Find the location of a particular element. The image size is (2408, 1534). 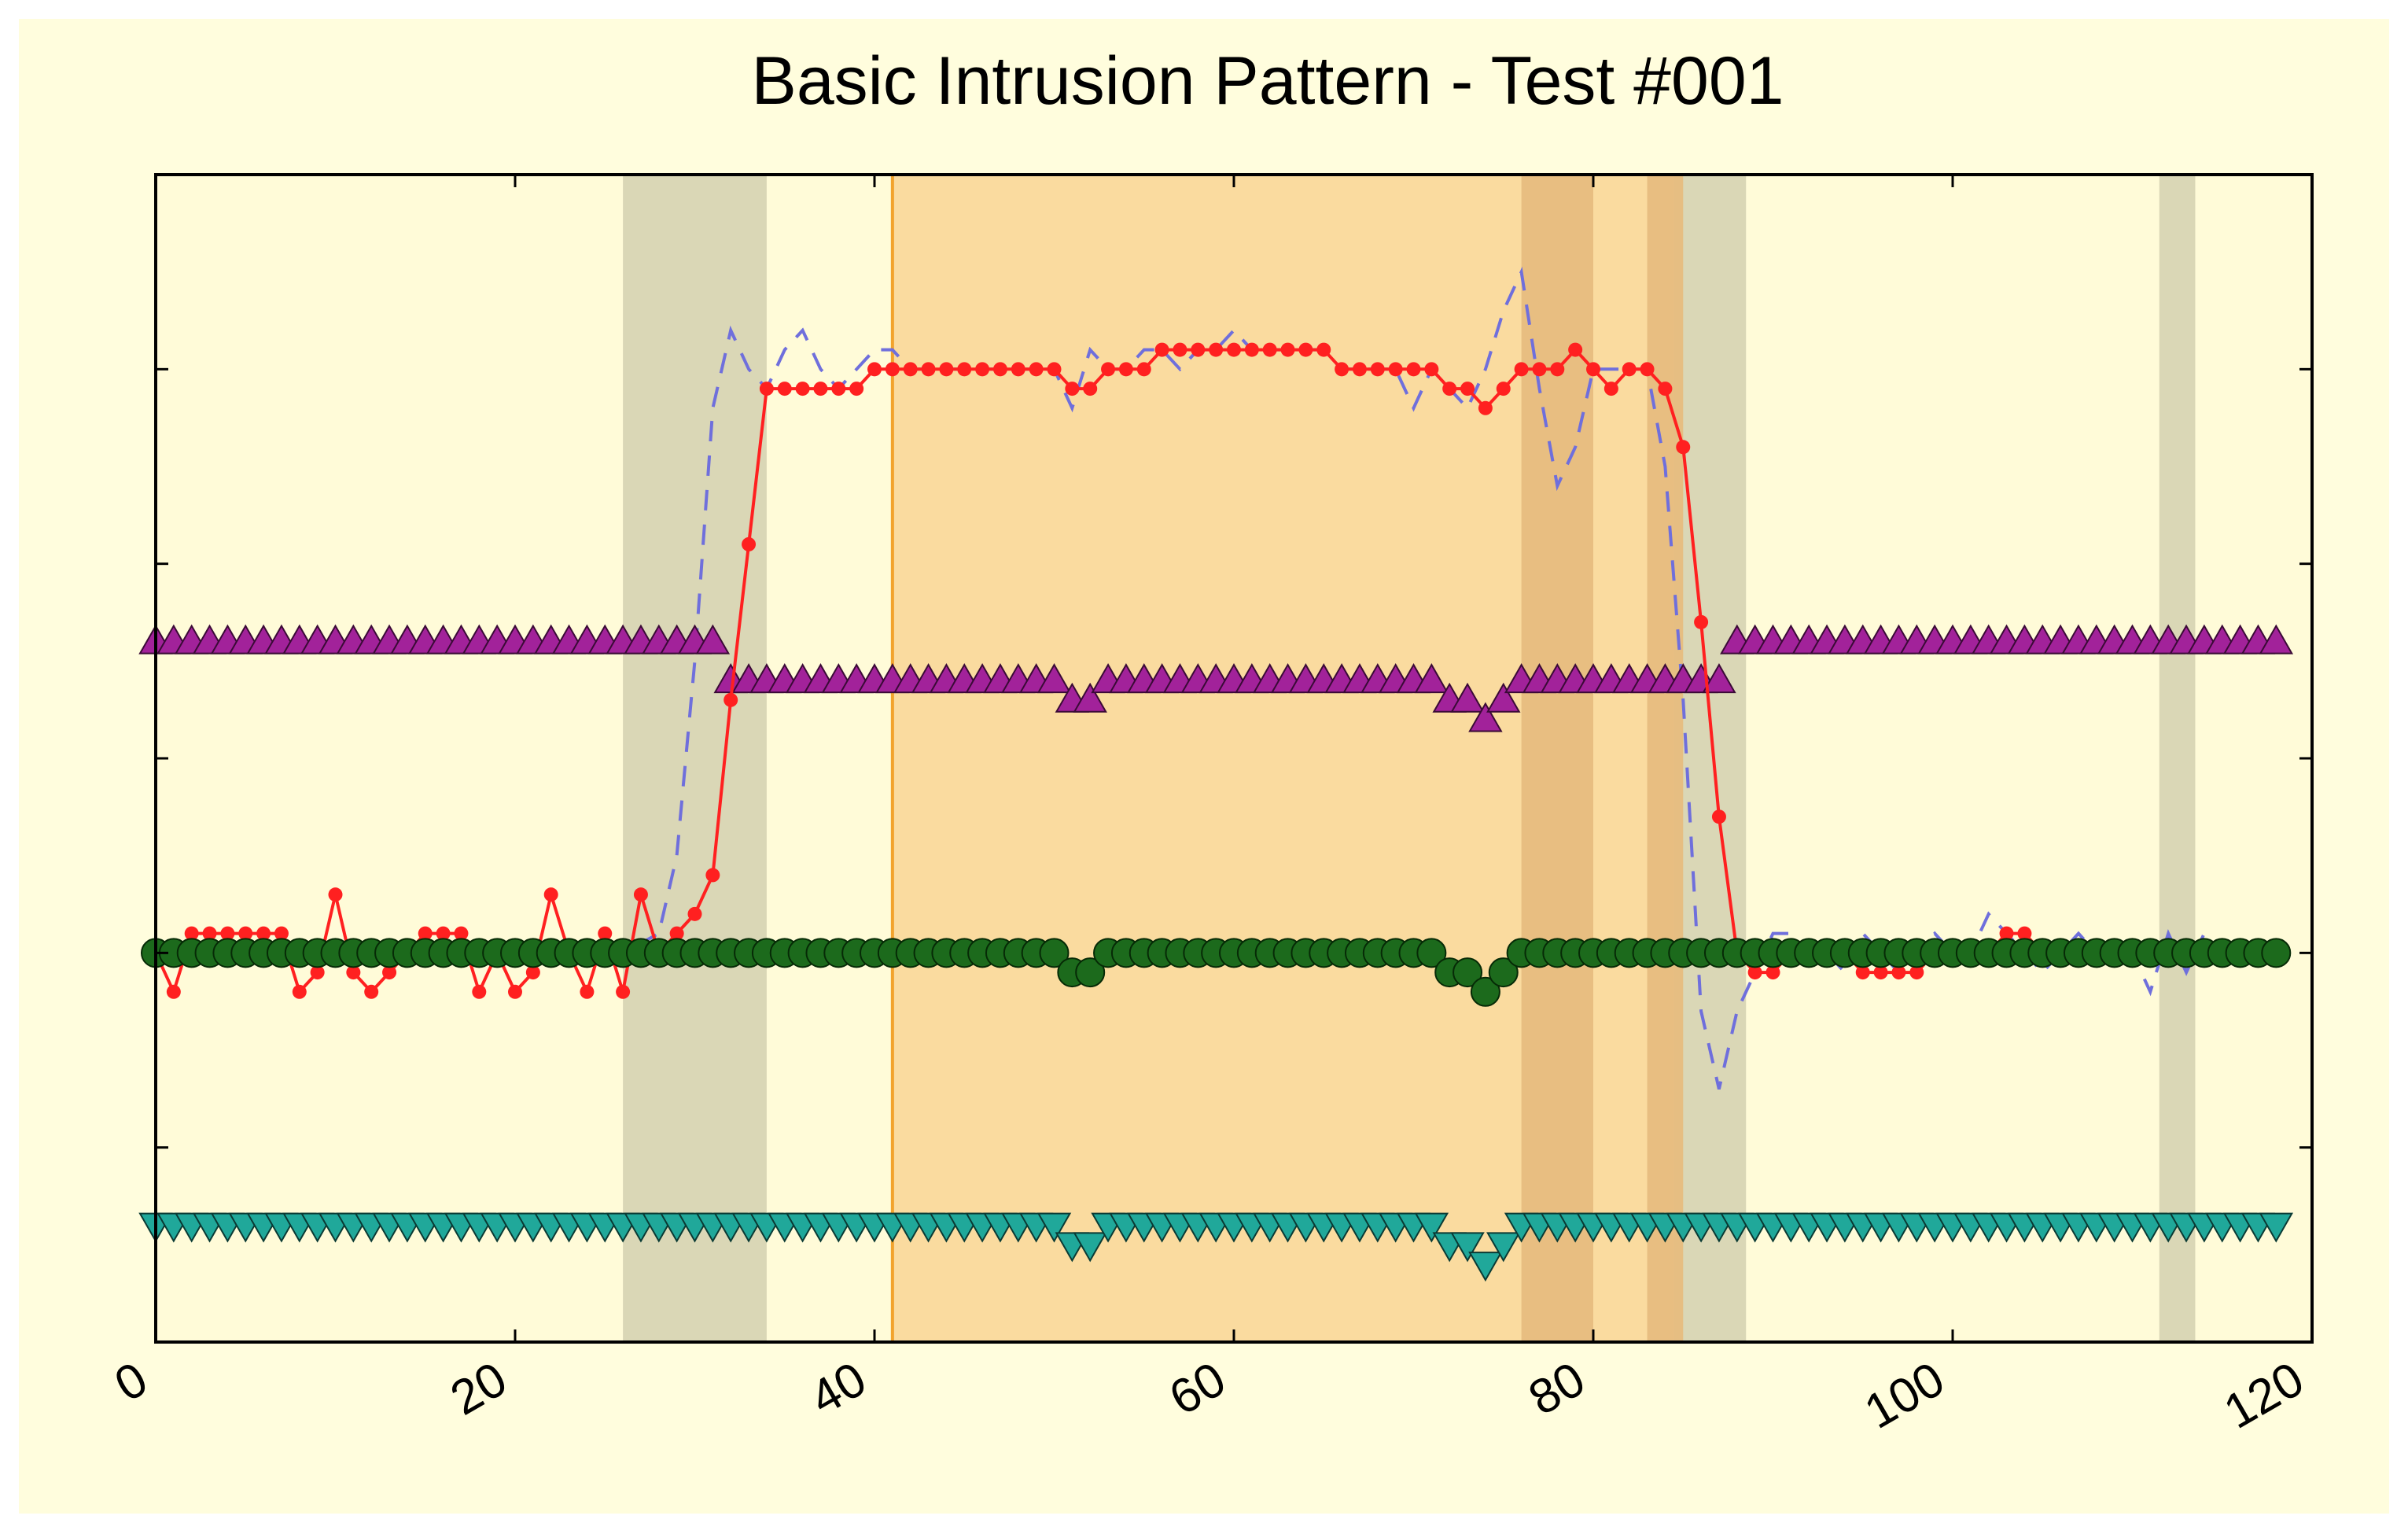

chart-title: Basic Intrusion Pattern - Test #001 is located at coordinates (1267, 81).